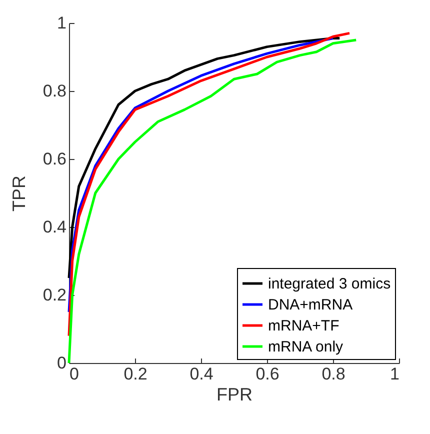 The height and width of the screenshot is (434, 430). I want to click on legend-label: mRNA only, so click(306, 347).